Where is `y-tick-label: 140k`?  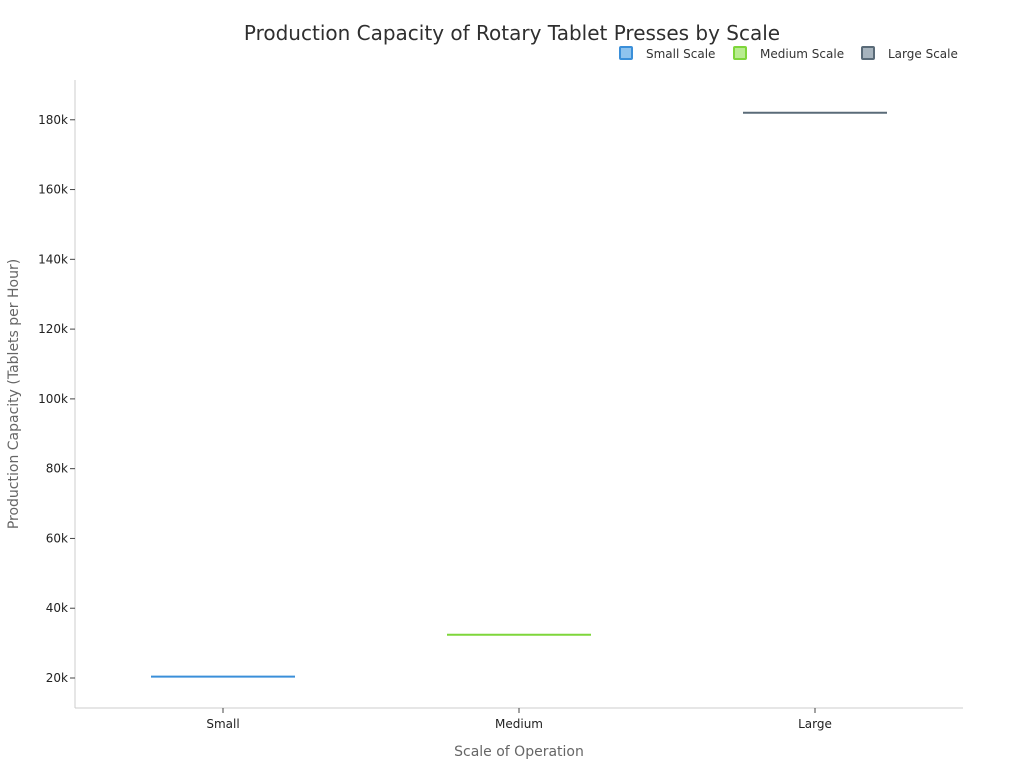 y-tick-label: 140k is located at coordinates (53, 259).